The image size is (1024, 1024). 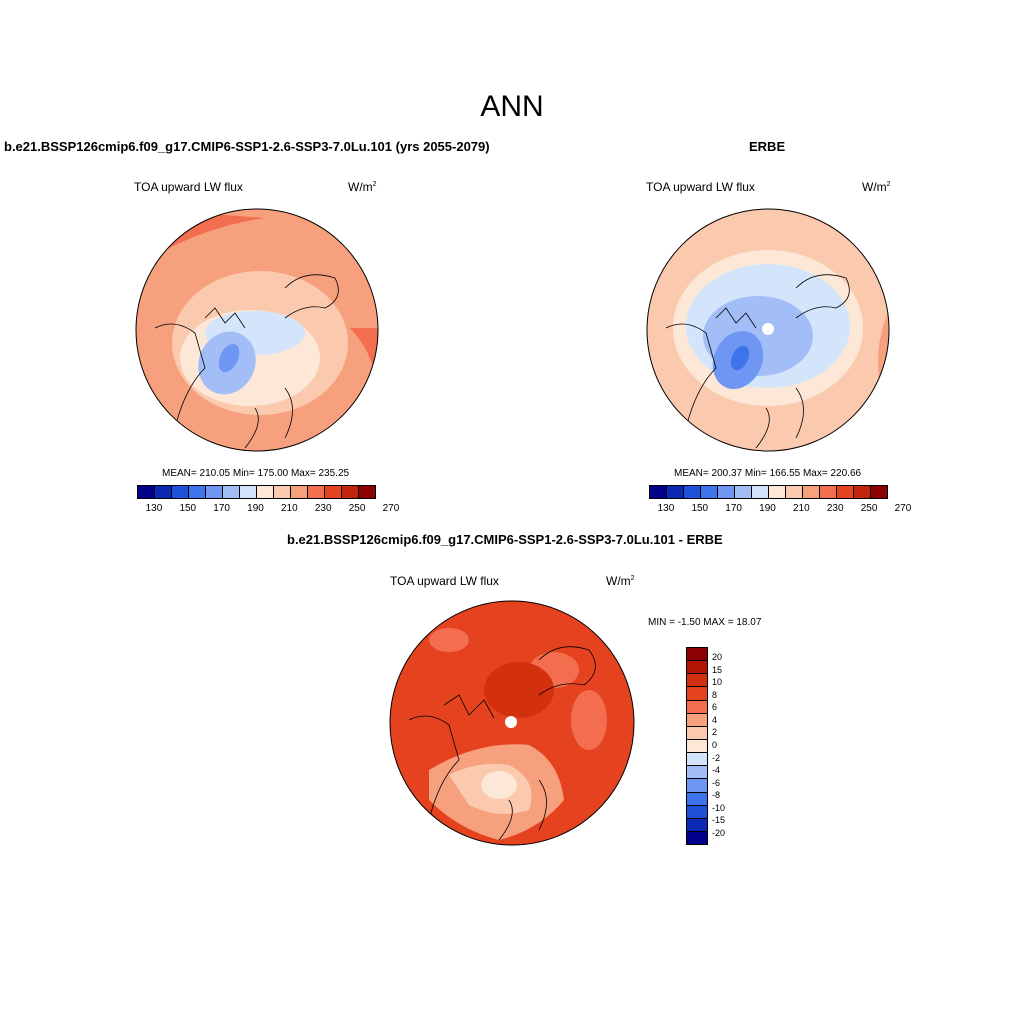 I want to click on panel1-polar-map, so click(x=257, y=330).